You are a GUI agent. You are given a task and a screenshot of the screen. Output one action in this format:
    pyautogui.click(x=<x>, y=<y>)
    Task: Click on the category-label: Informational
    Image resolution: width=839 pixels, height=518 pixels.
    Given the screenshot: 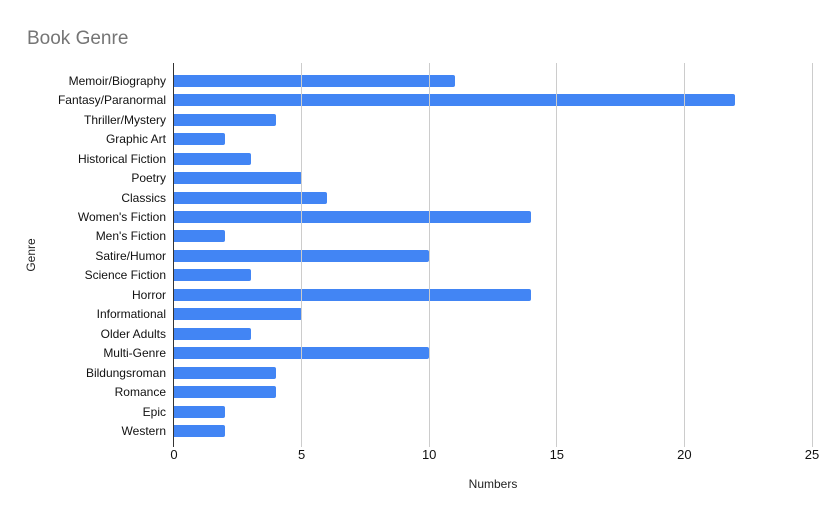 What is the action you would take?
    pyautogui.click(x=131, y=314)
    